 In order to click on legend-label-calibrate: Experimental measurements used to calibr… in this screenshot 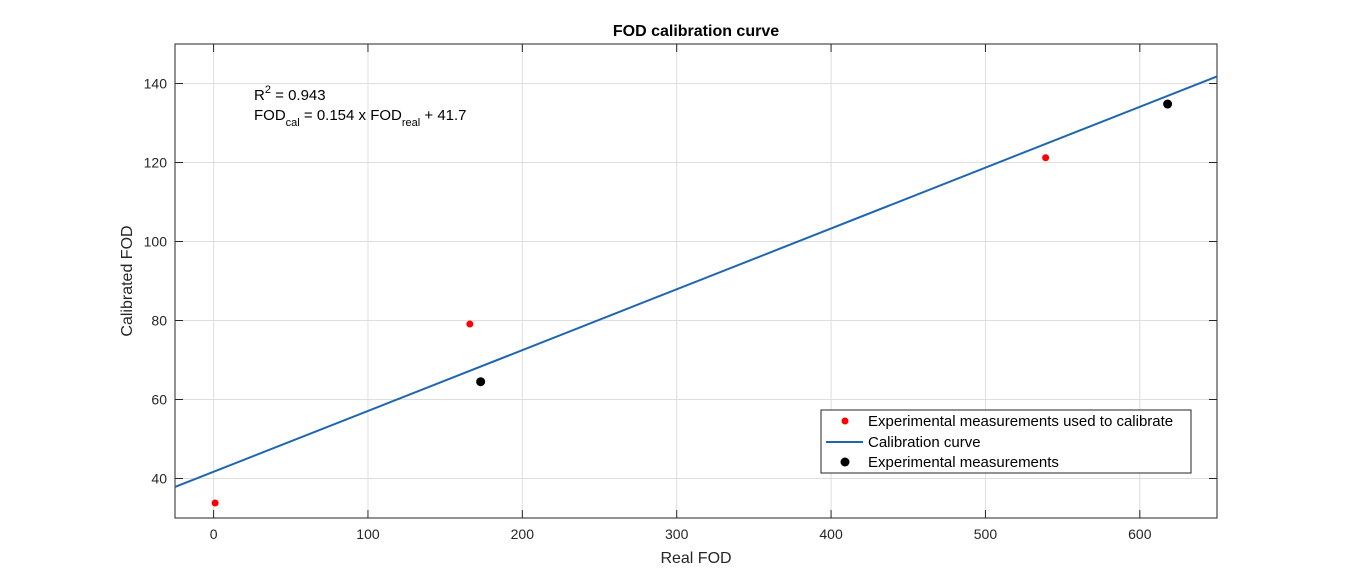, I will do `click(1020, 421)`.